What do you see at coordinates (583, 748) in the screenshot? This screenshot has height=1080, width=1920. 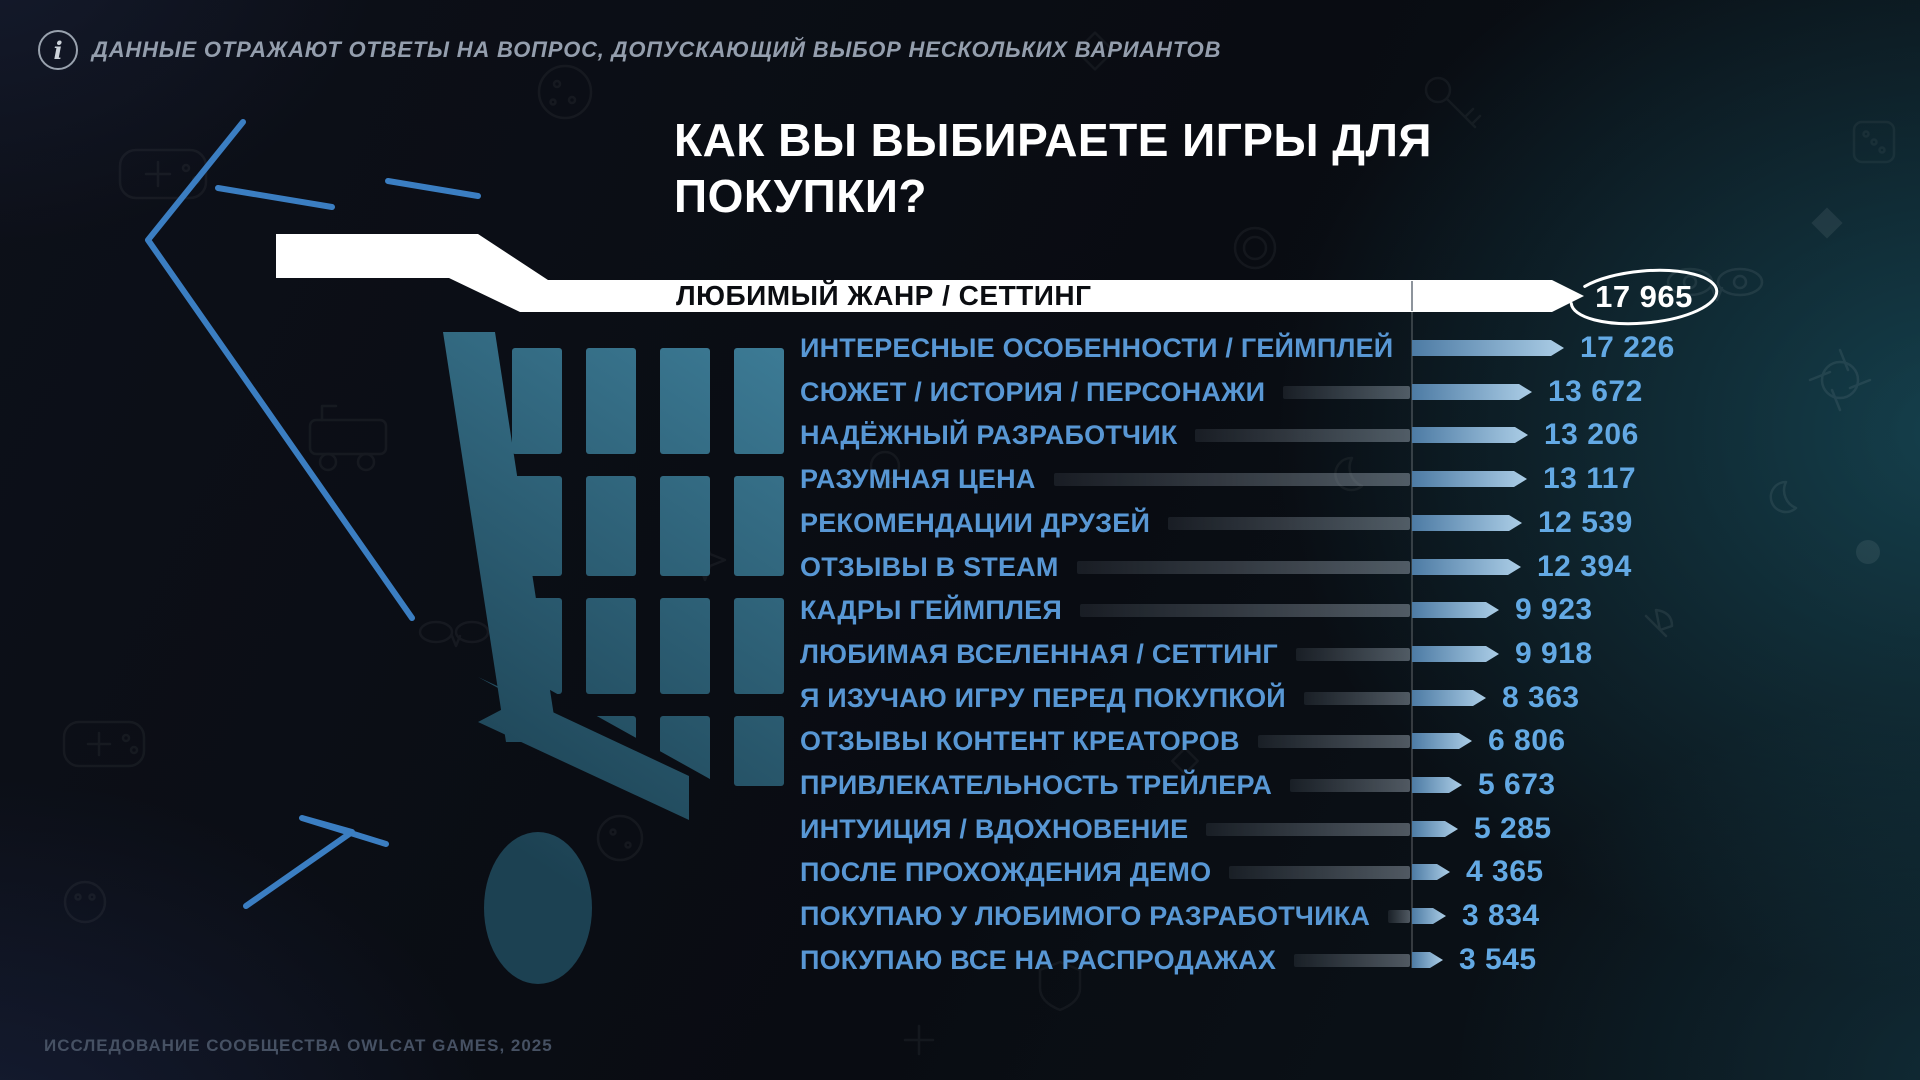 I see `cart-bottom-shelf` at bounding box center [583, 748].